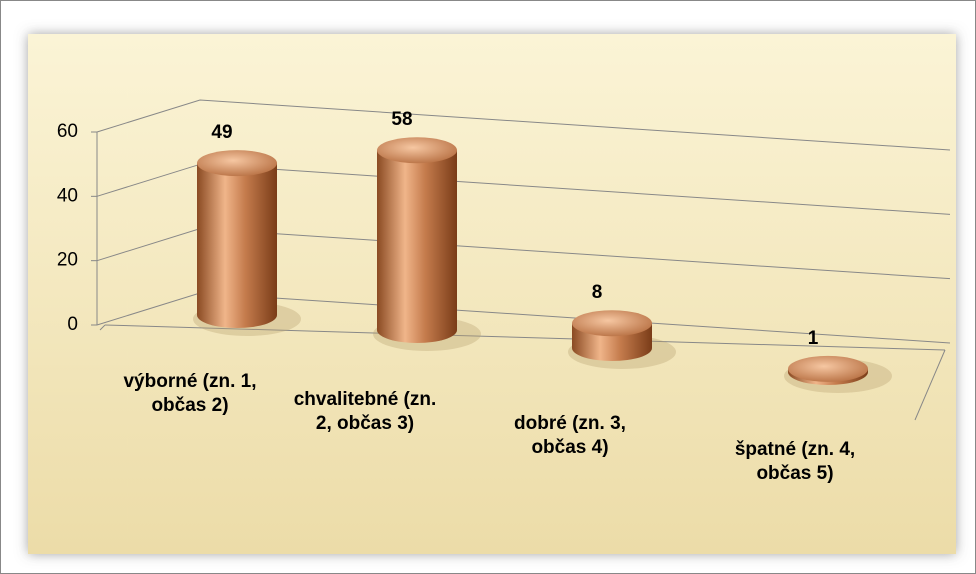  What do you see at coordinates (525, 337) in the screenshot?
I see `floor-front` at bounding box center [525, 337].